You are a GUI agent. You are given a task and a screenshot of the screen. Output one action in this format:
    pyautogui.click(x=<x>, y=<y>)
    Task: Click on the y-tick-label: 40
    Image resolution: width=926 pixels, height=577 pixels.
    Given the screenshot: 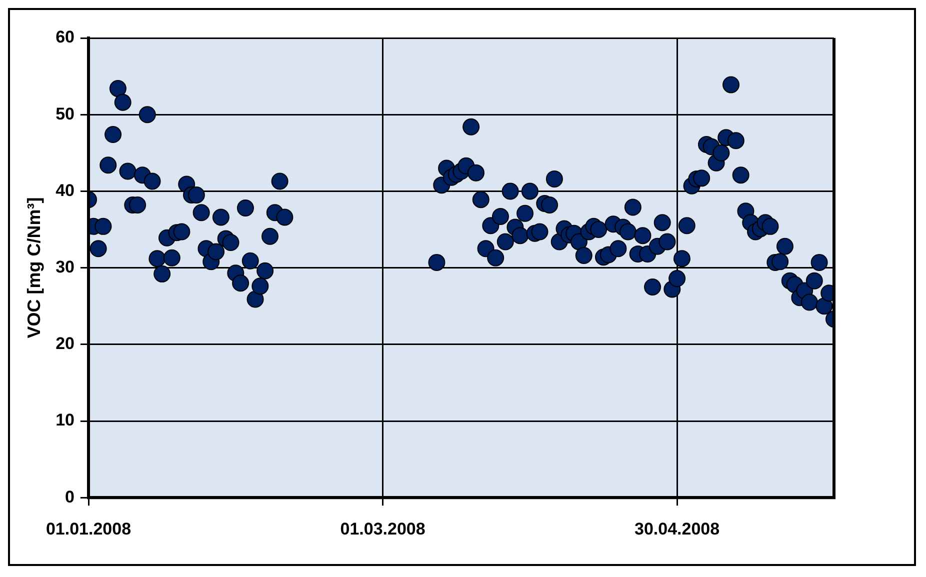 What is the action you would take?
    pyautogui.click(x=65, y=190)
    